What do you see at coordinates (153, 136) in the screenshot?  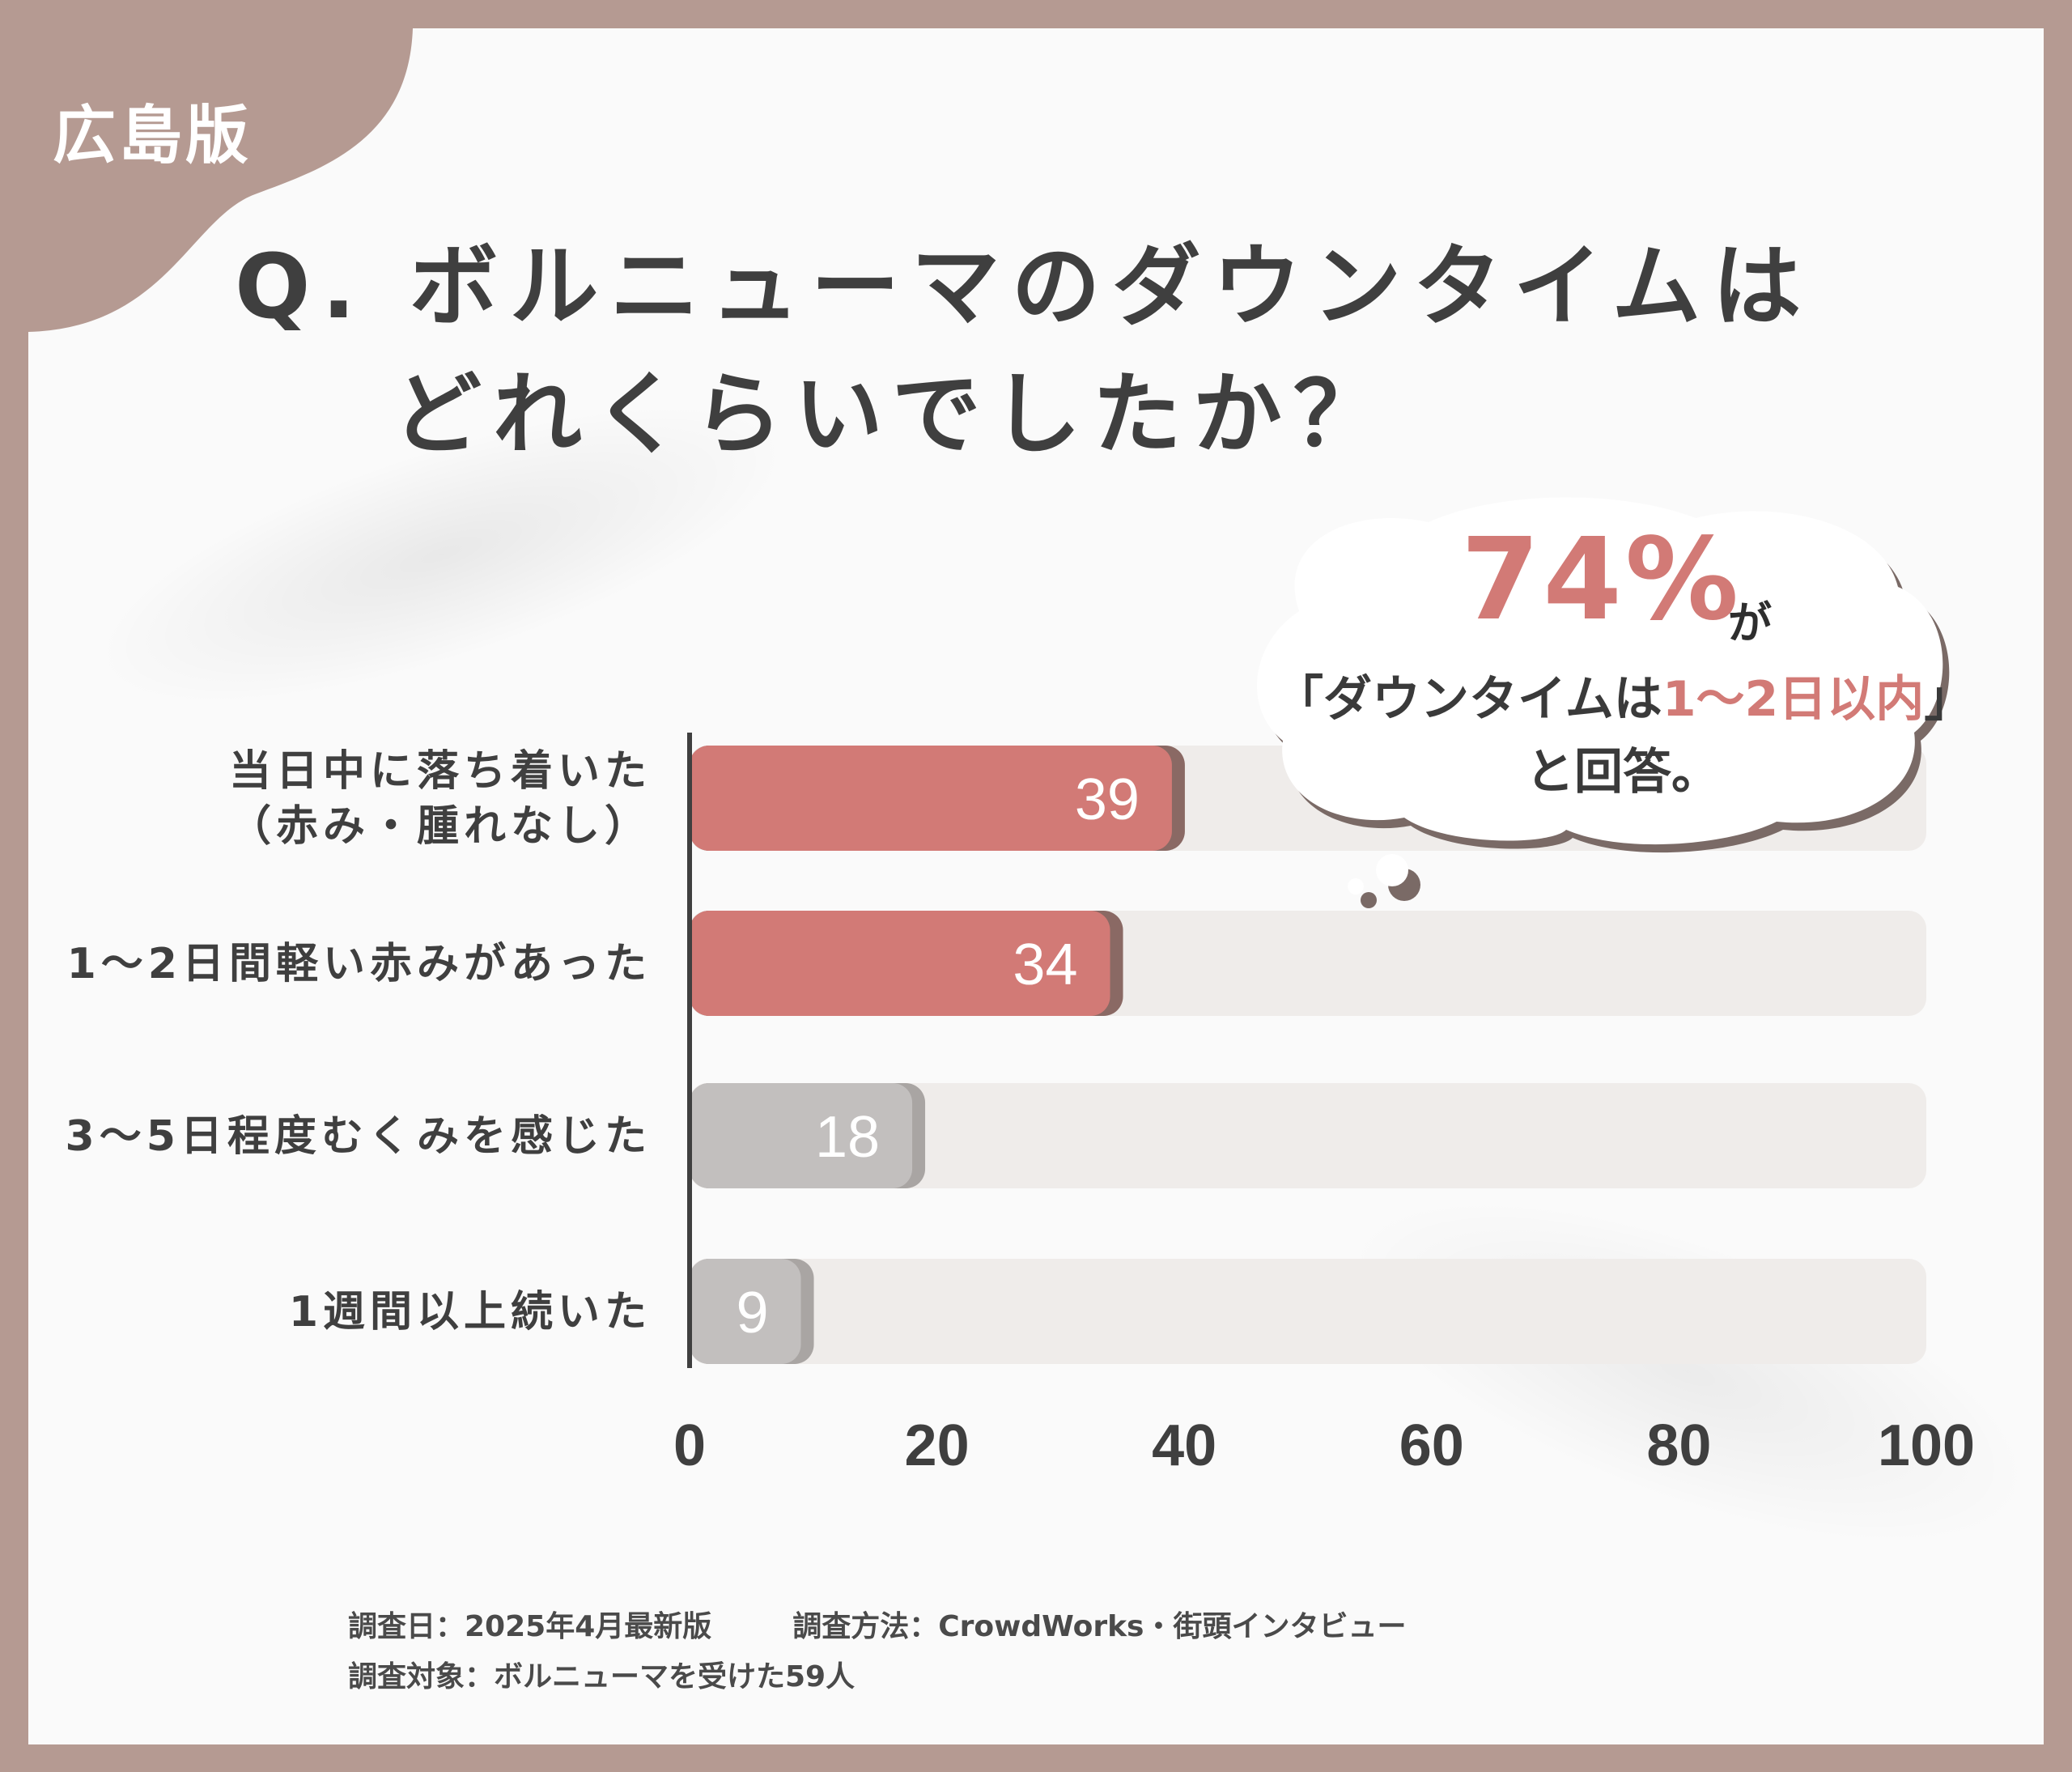 I see `region-label: 広島版` at bounding box center [153, 136].